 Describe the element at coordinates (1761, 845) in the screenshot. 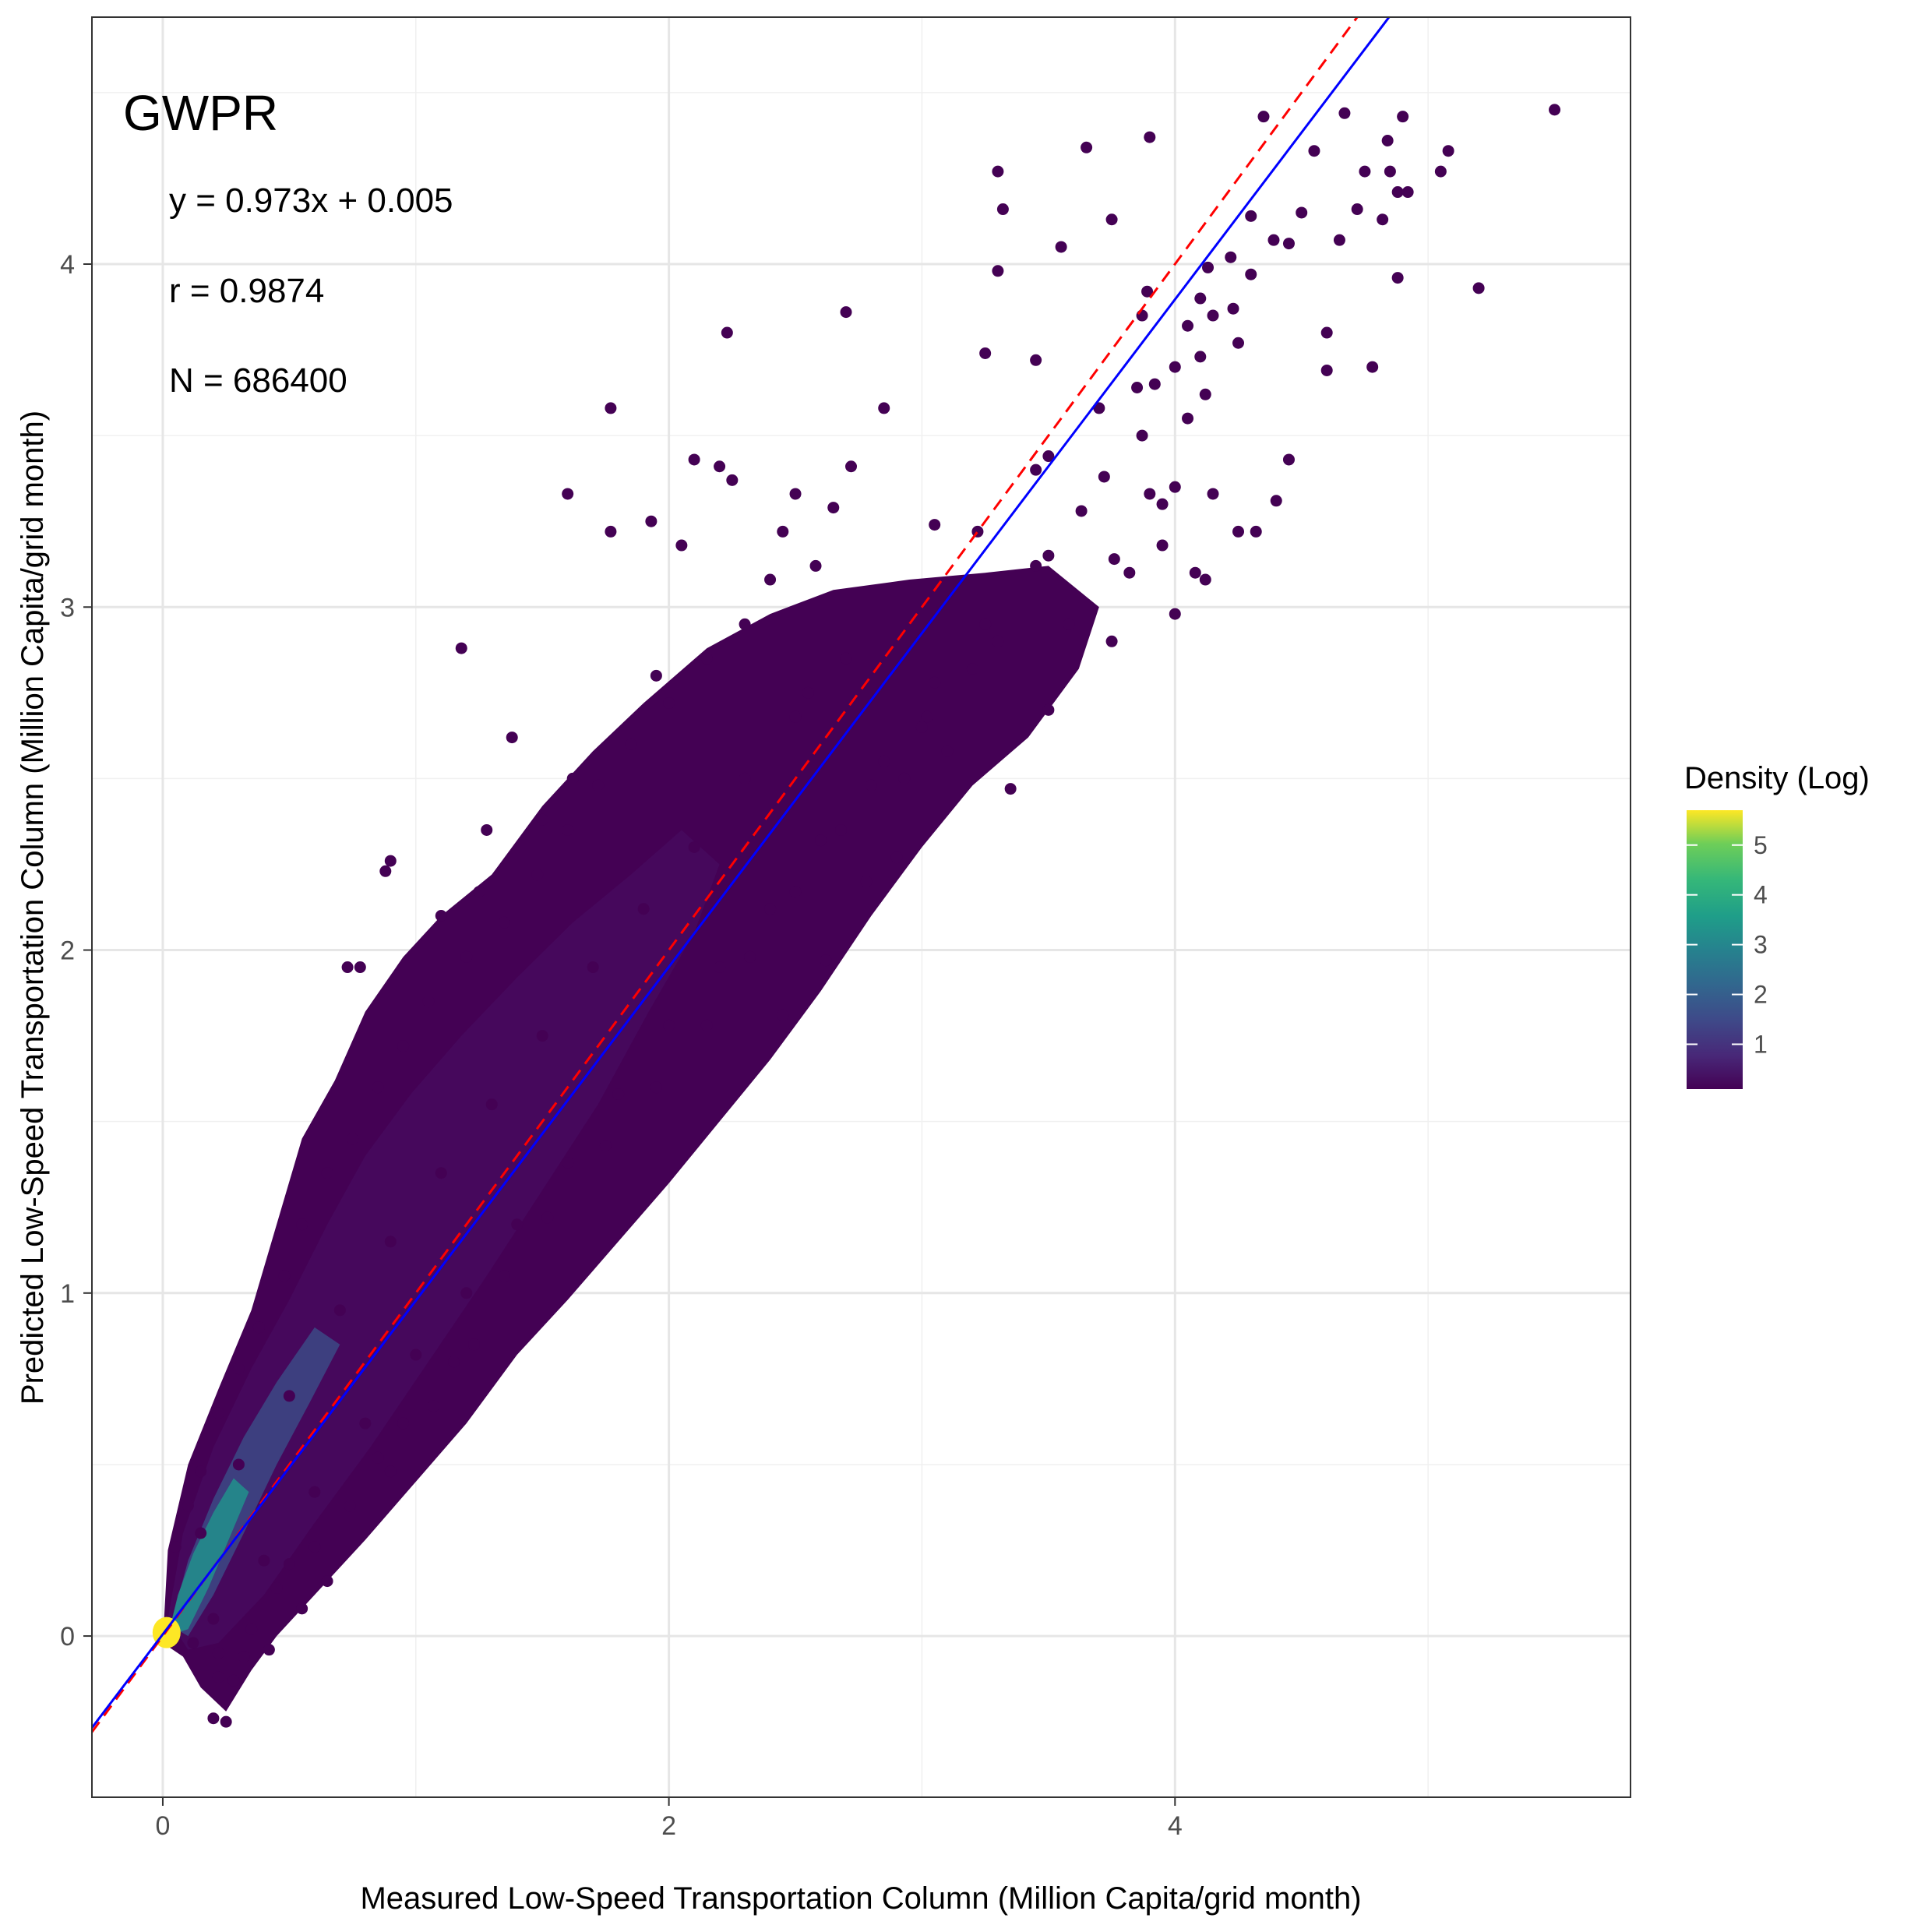

I see `colorbar-tick-label: 5` at that location.